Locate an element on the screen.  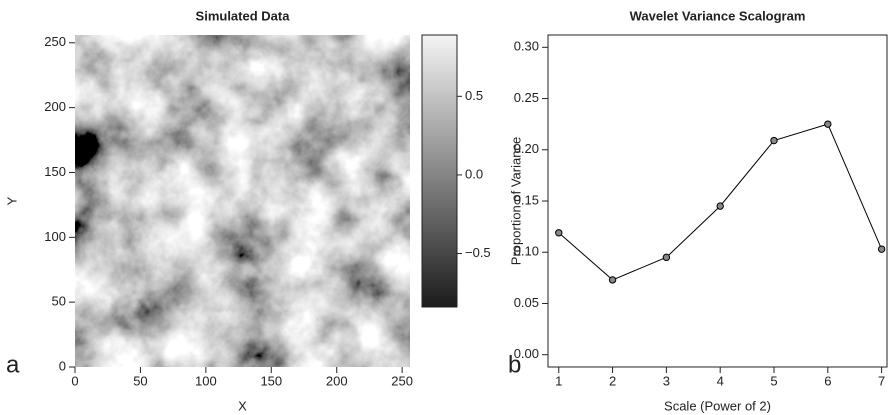
y-tick-label: 50 is located at coordinates (59, 301).